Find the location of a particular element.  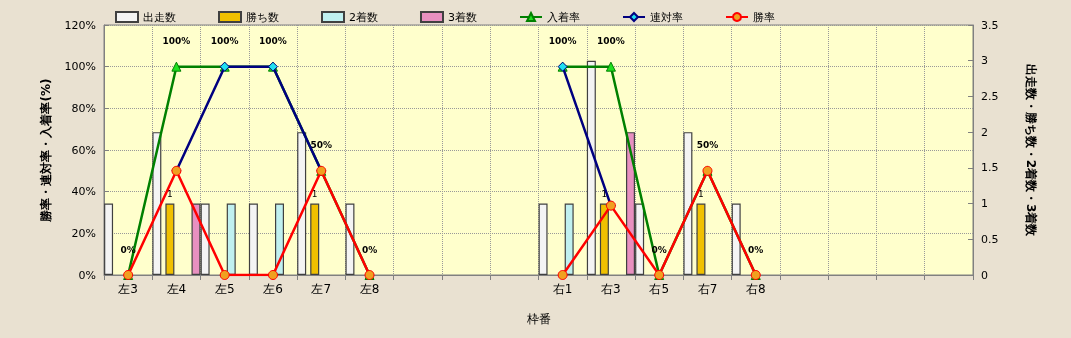

y2-tick-label: 2 is located at coordinates (984, 132).